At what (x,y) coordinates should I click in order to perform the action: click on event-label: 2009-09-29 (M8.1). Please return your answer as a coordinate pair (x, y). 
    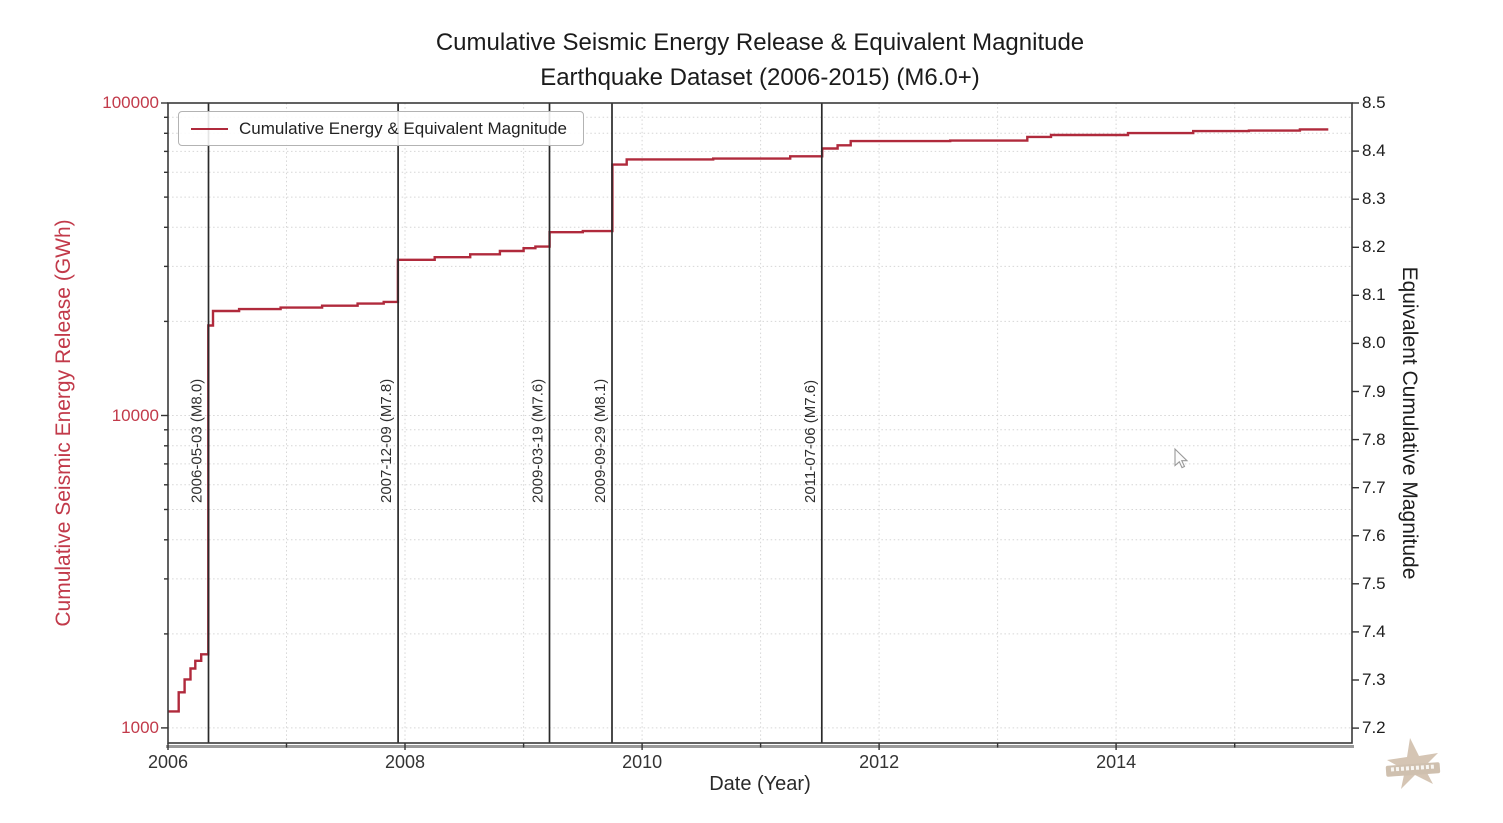
    Looking at the image, I should click on (600, 441).